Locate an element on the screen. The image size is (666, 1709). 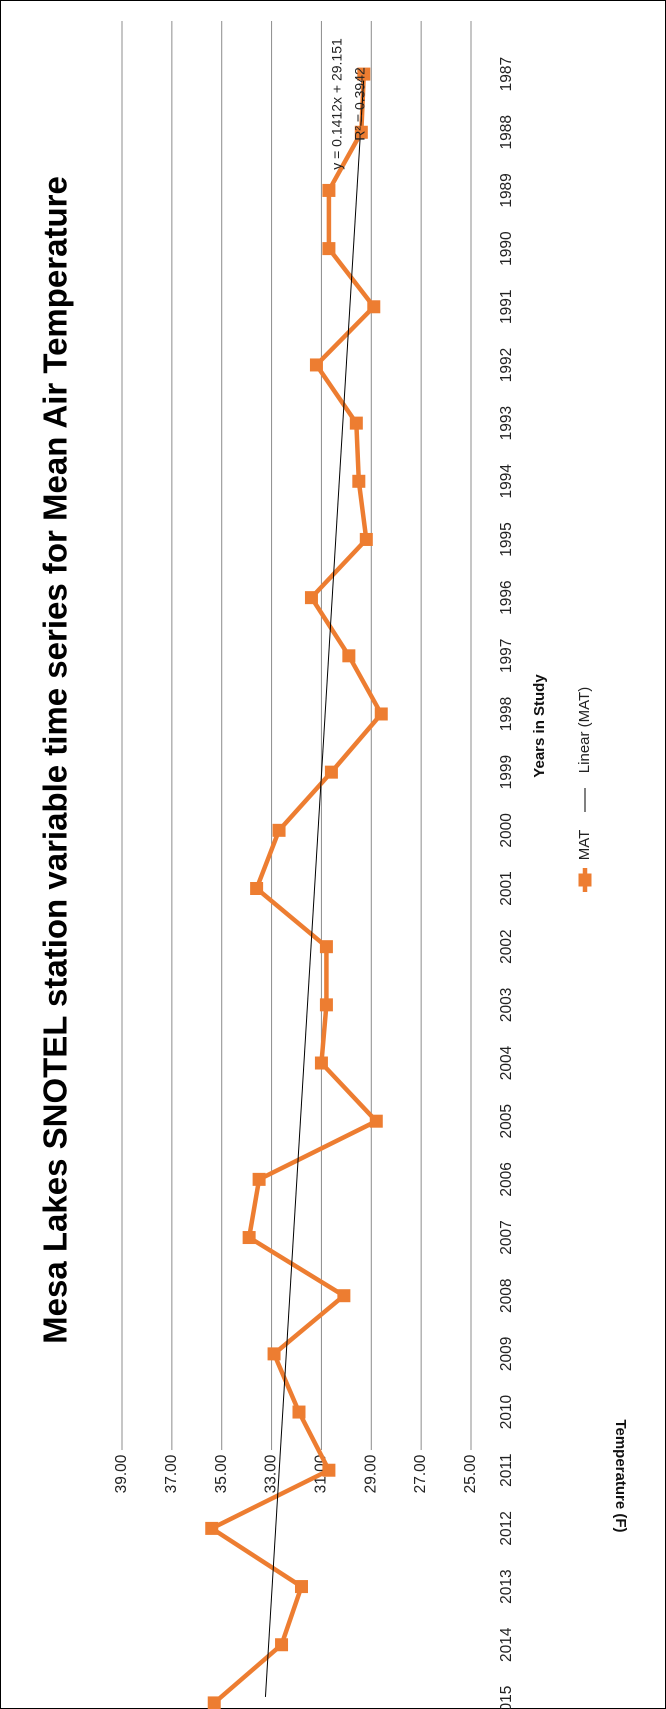
x-tick-label: 2014 is located at coordinates (506, 1644).